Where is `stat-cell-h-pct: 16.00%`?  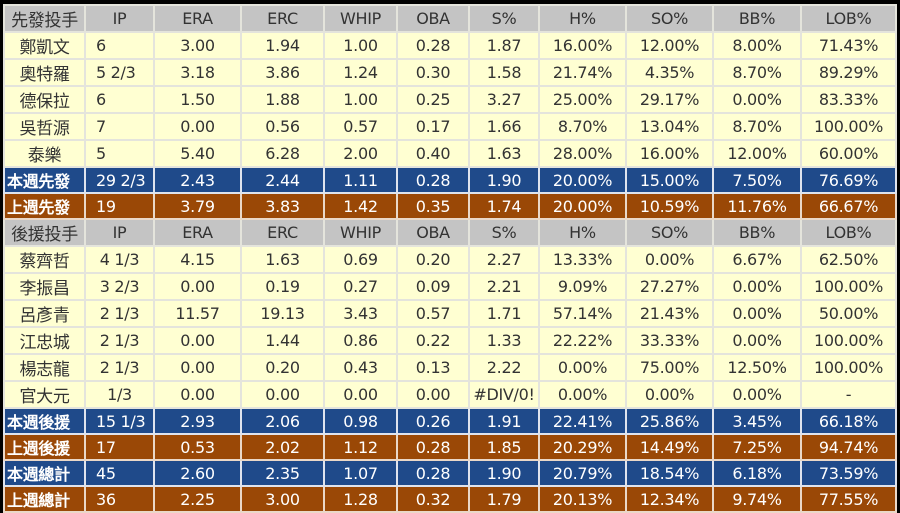 stat-cell-h-pct: 16.00% is located at coordinates (582, 45).